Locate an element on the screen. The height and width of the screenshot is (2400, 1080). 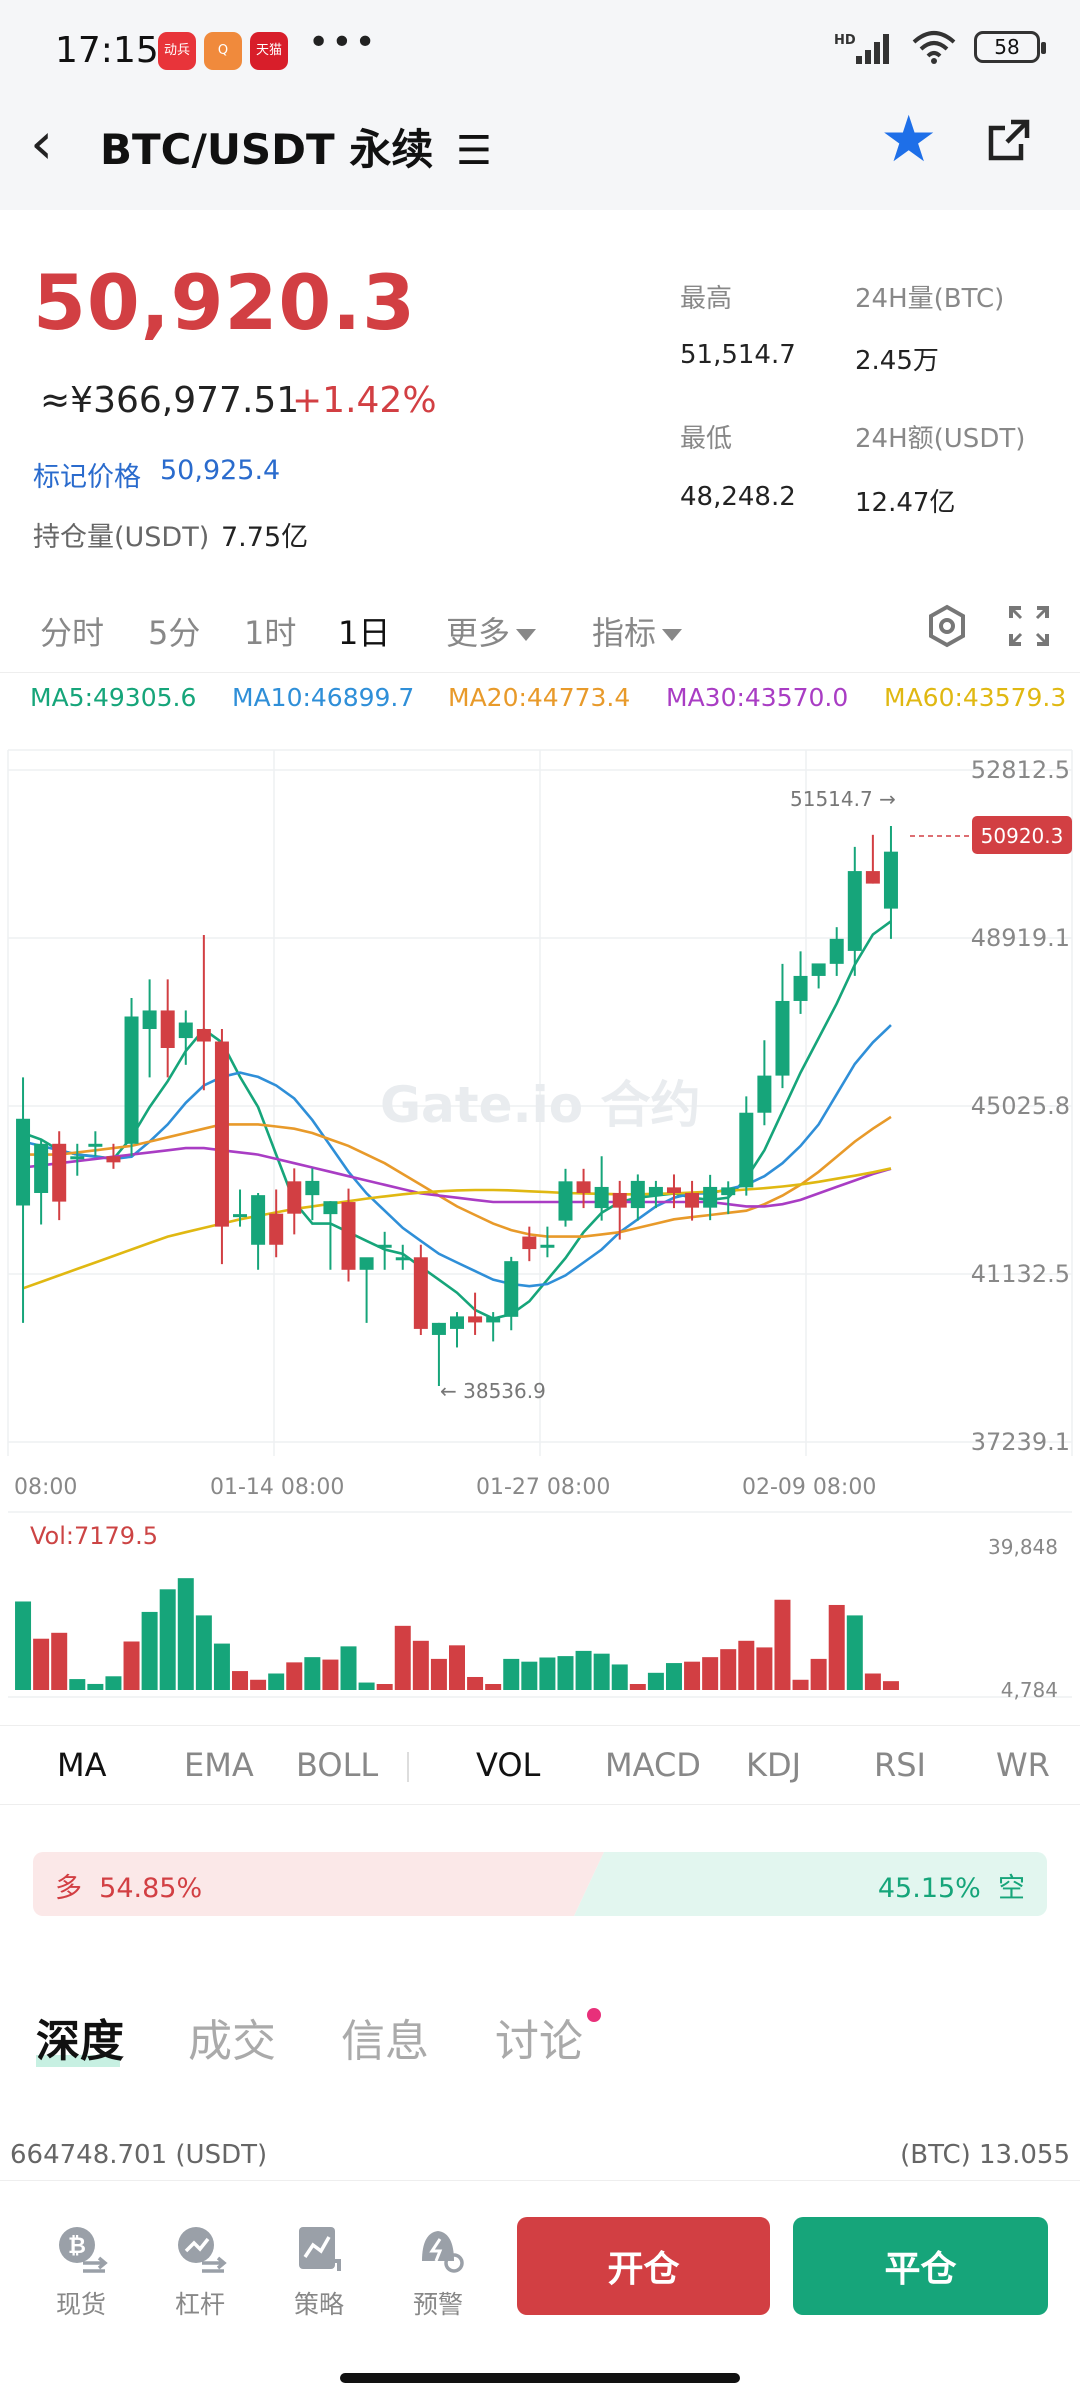
network-type: HD is located at coordinates (845, 40).